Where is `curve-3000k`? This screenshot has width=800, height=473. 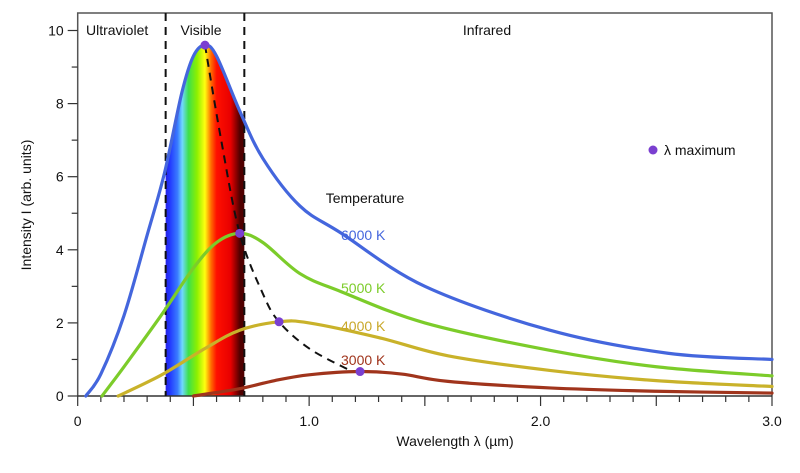
curve-3000k is located at coordinates (482, 383).